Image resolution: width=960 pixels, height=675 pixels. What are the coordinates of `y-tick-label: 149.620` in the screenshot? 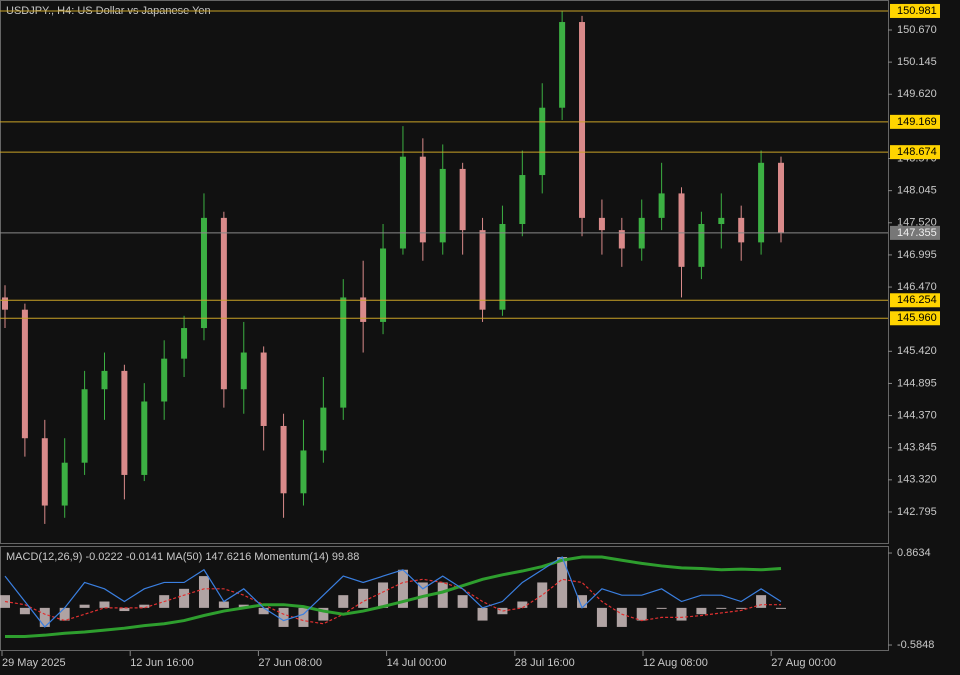 It's located at (917, 94).